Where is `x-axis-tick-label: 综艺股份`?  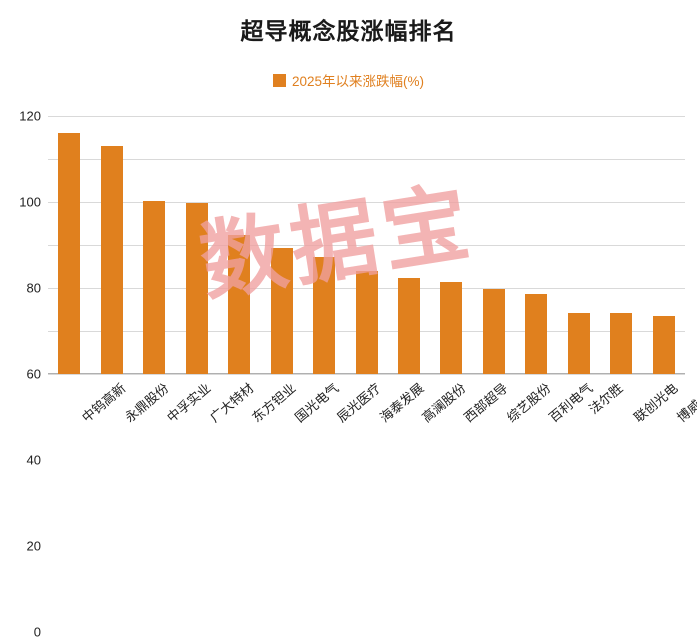 x-axis-tick-label: 综艺股份 is located at coordinates (528, 403).